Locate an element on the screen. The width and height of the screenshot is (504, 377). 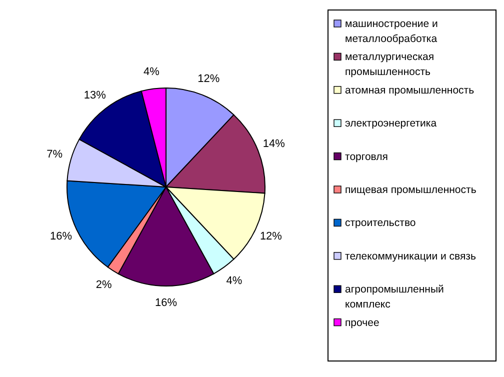
legend-label: пищевая промышленность is located at coordinates (411, 190).